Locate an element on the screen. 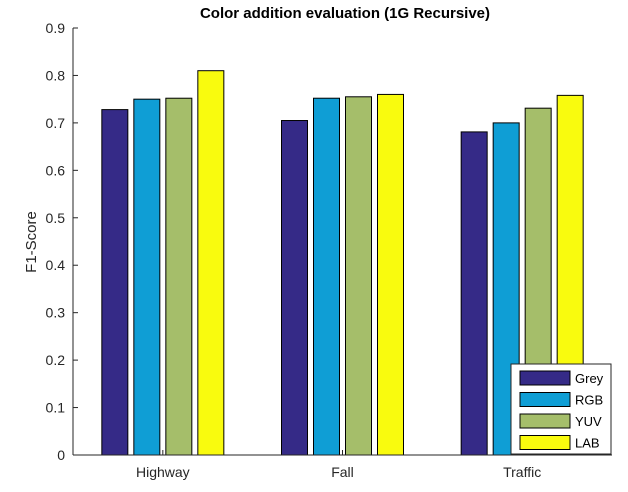 The width and height of the screenshot is (628, 492). x-tick-label: Fall is located at coordinates (342, 472).